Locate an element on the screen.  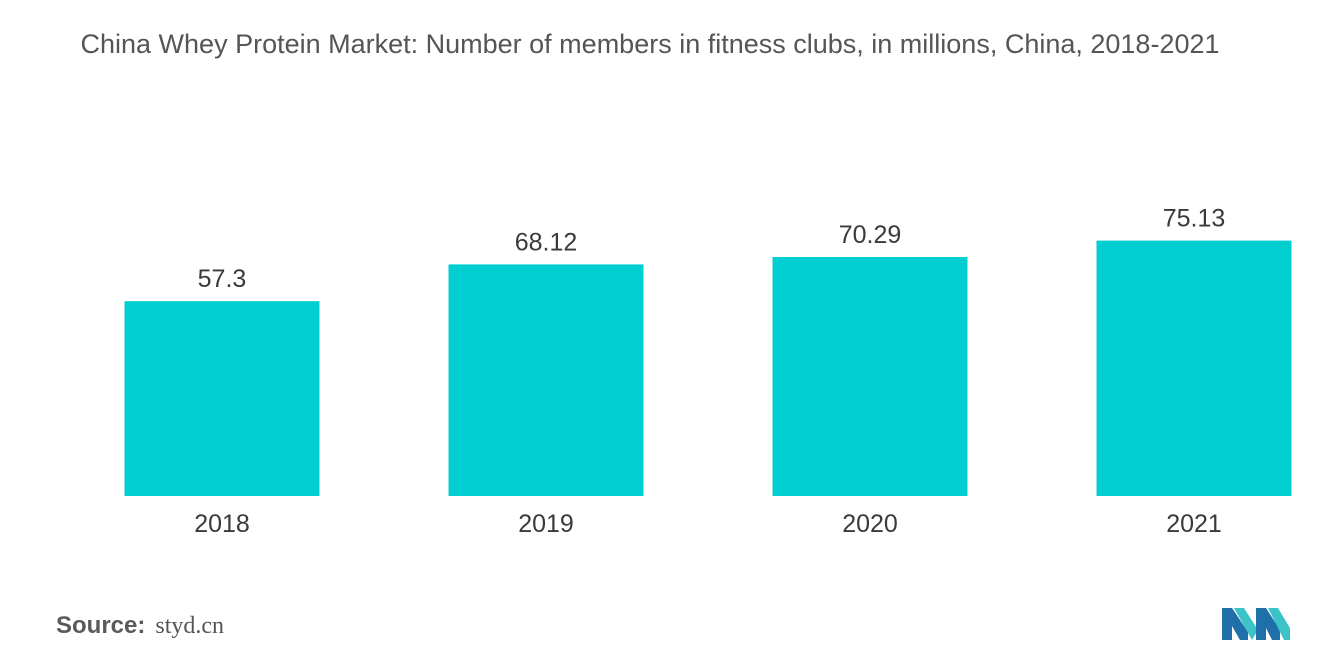
x-tick-label-2020: 2020 is located at coordinates (870, 524).